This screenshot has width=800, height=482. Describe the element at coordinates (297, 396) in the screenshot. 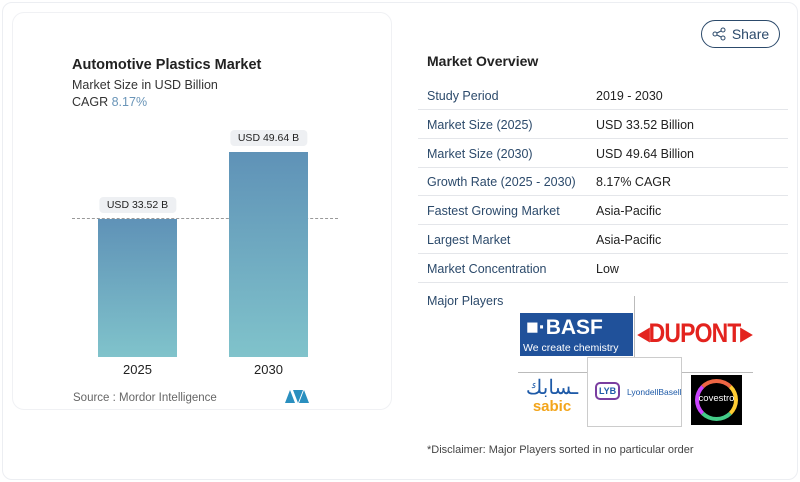

I see `mordor-logo-icon` at that location.